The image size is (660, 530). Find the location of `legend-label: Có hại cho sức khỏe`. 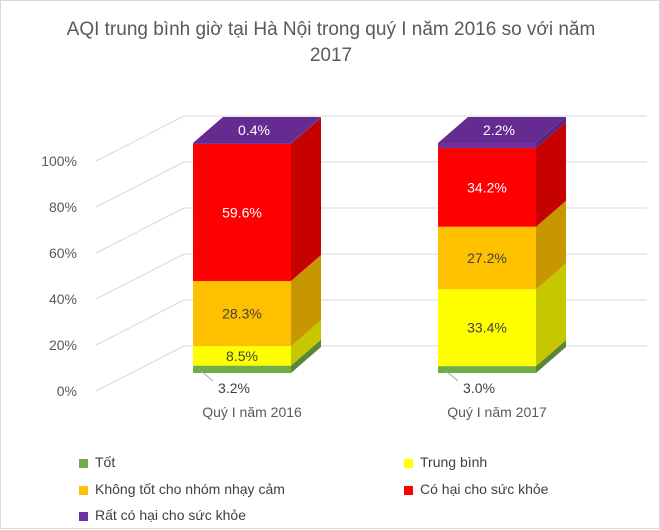

legend-label: Có hại cho sức khỏe is located at coordinates (484, 489).